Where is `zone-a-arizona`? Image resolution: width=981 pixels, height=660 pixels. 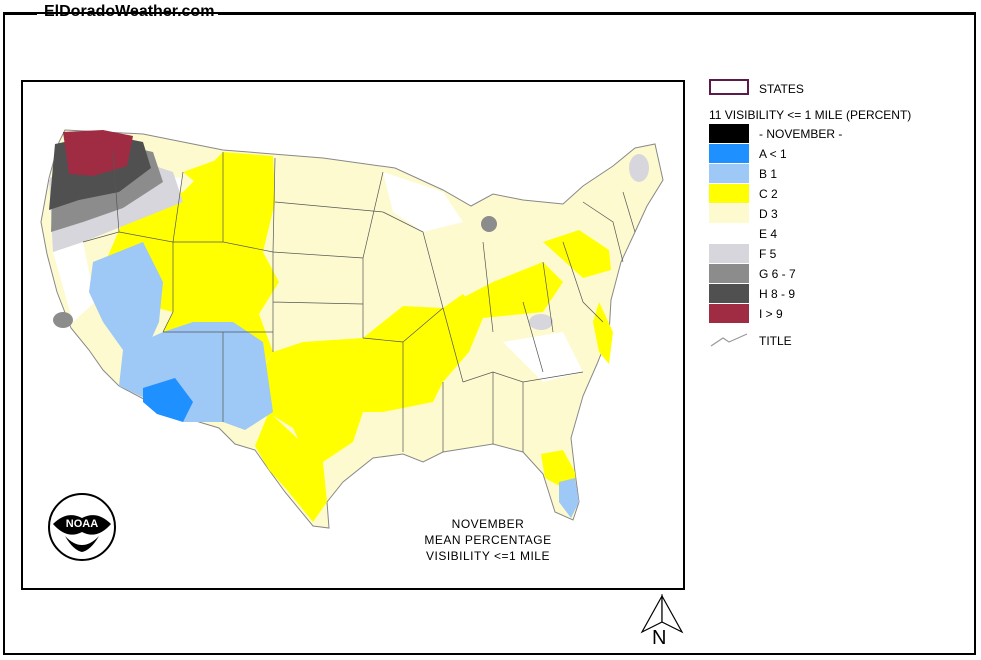 zone-a-arizona is located at coordinates (168, 400).